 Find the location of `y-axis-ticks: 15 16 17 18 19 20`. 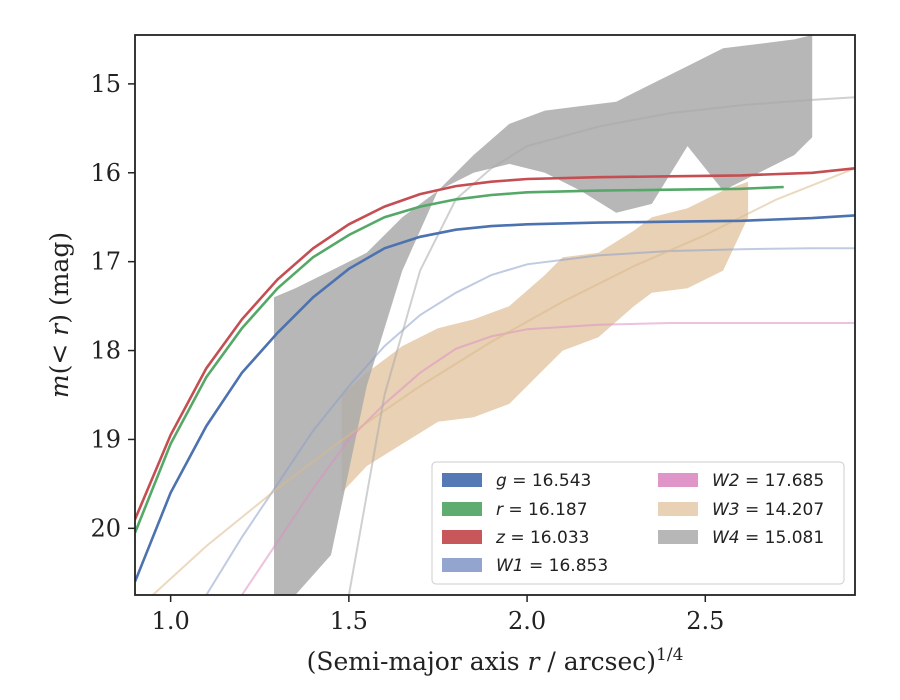

y-axis-ticks: 15 16 17 18 19 20 is located at coordinates (112, 306).